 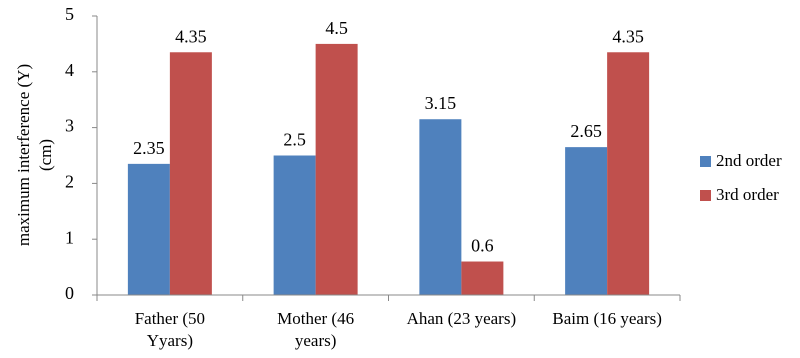 I want to click on x-category-label-1-line-1: Father (50, so click(x=170, y=318).